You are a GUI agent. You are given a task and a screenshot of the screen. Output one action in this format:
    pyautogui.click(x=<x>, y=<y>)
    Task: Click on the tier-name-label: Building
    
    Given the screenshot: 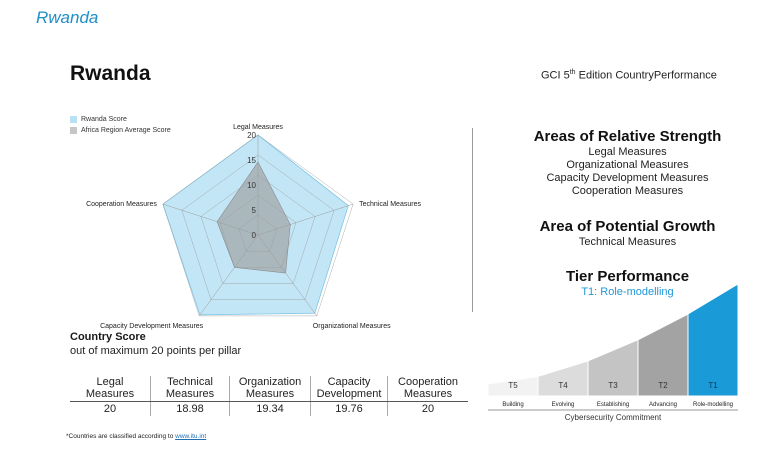 What is the action you would take?
    pyautogui.click(x=512, y=405)
    